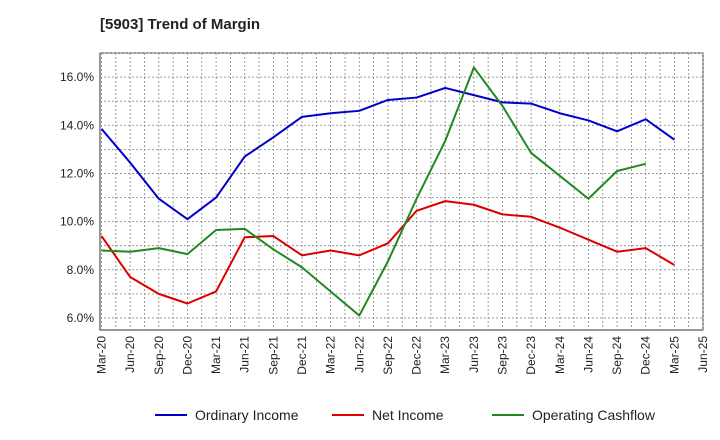 Image resolution: width=720 pixels, height=440 pixels. I want to click on x-tick-label: Mar-22, so click(331, 355).